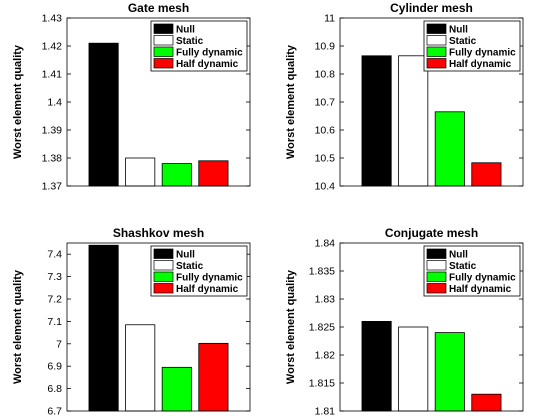 The width and height of the screenshot is (550, 420). I want to click on y-tick-label: 1.83, so click(325, 300).